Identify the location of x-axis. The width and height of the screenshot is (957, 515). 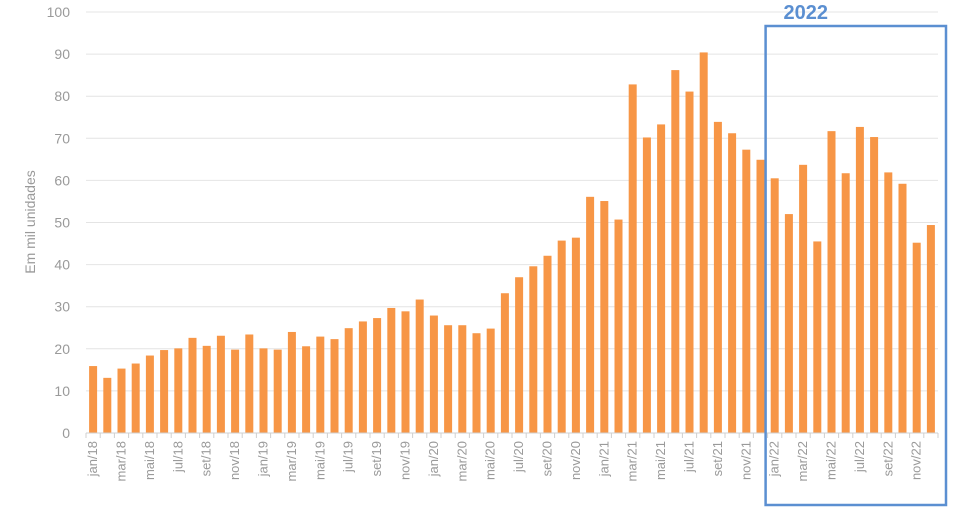
(512, 435).